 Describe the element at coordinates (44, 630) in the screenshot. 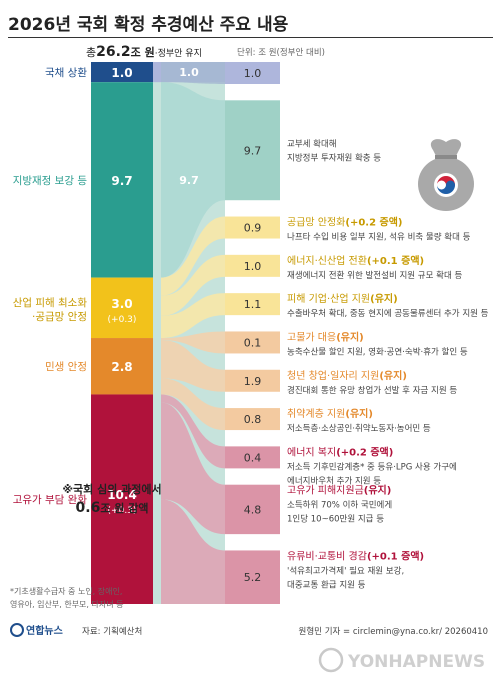

I see `footer-brand: 연합뉴스` at that location.